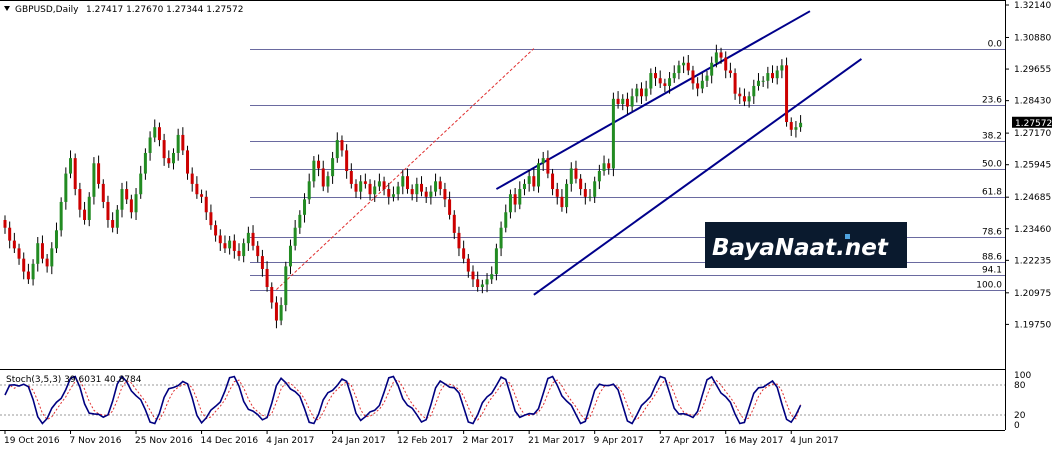  Describe the element at coordinates (754, 441) in the screenshot. I see `x-tick-label: 16 May 2017` at that location.